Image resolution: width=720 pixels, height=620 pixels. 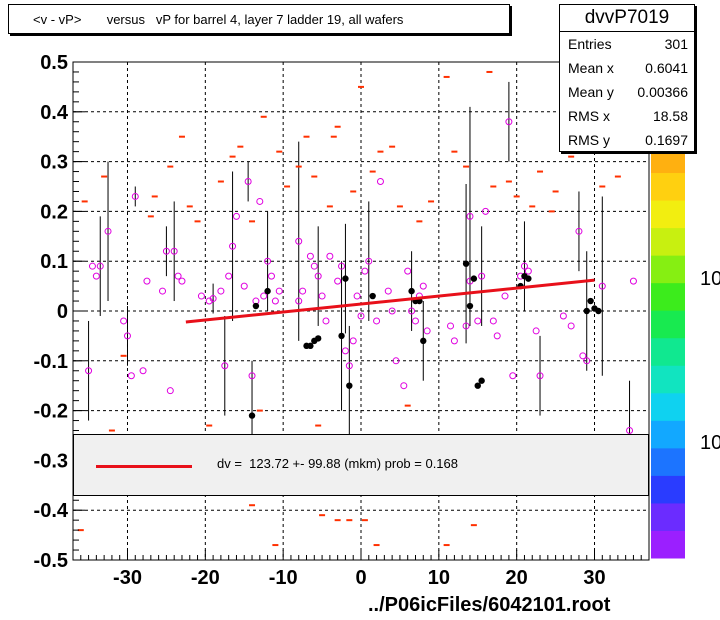 I want to click on stats-row-mean-y: Mean y 0.00366, so click(x=627, y=92).